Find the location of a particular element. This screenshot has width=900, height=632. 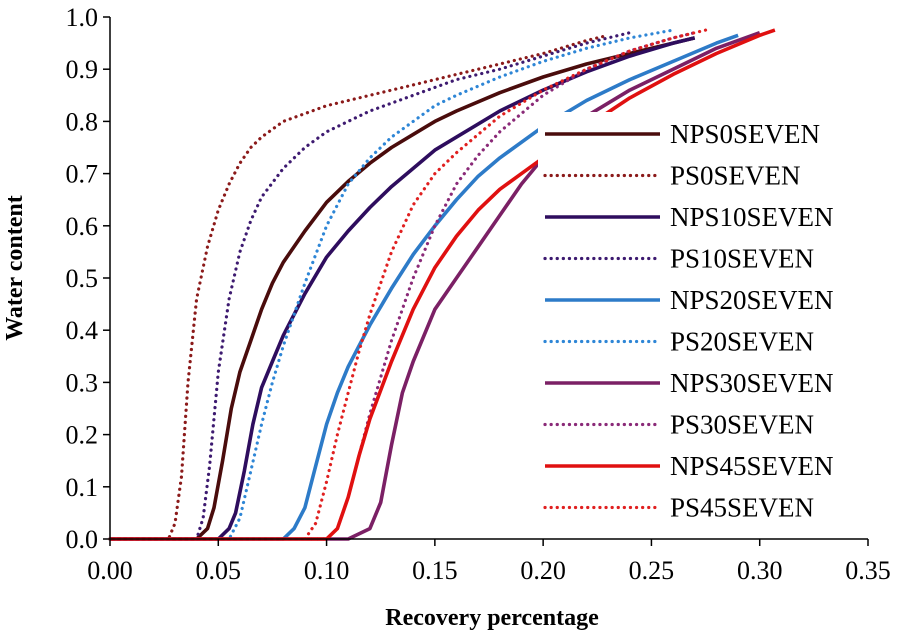

legend-label-ps0seven: PS0SEVEN is located at coordinates (735, 176).